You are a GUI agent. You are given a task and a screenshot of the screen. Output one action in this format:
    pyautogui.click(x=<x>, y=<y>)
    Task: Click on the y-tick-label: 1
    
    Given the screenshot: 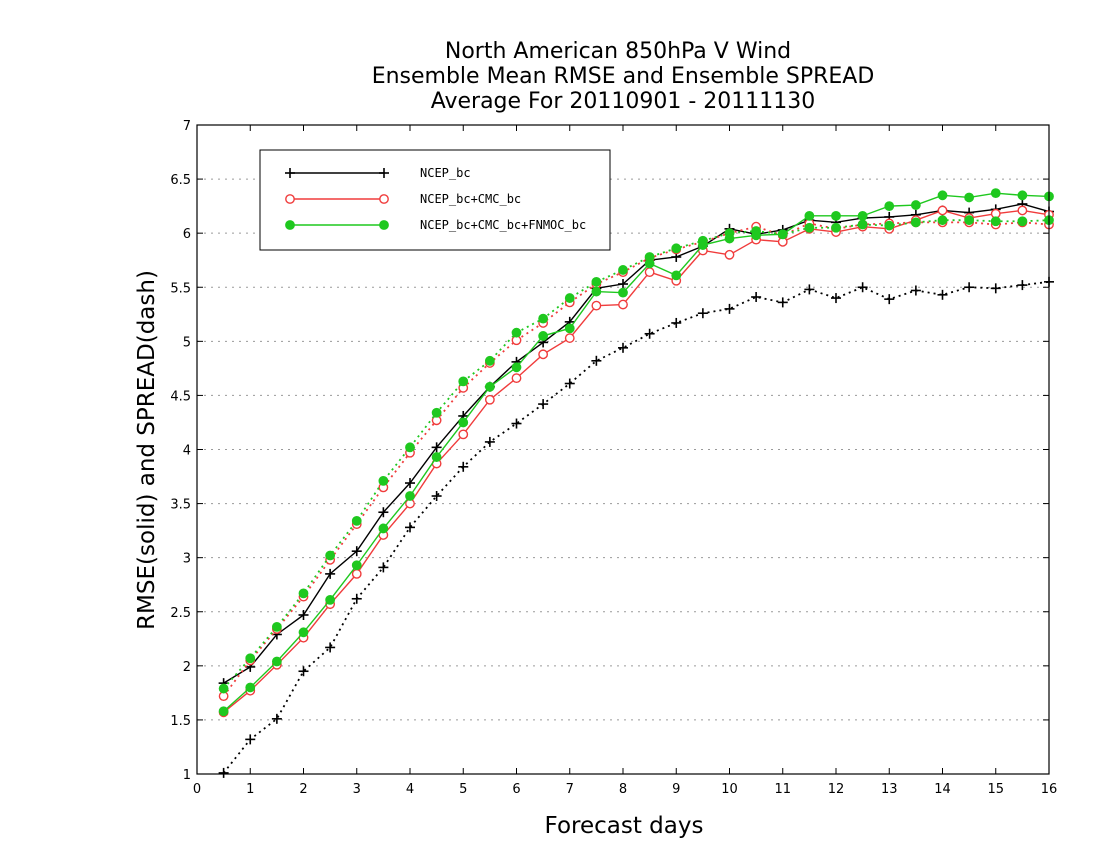 What is the action you would take?
    pyautogui.click(x=187, y=775)
    